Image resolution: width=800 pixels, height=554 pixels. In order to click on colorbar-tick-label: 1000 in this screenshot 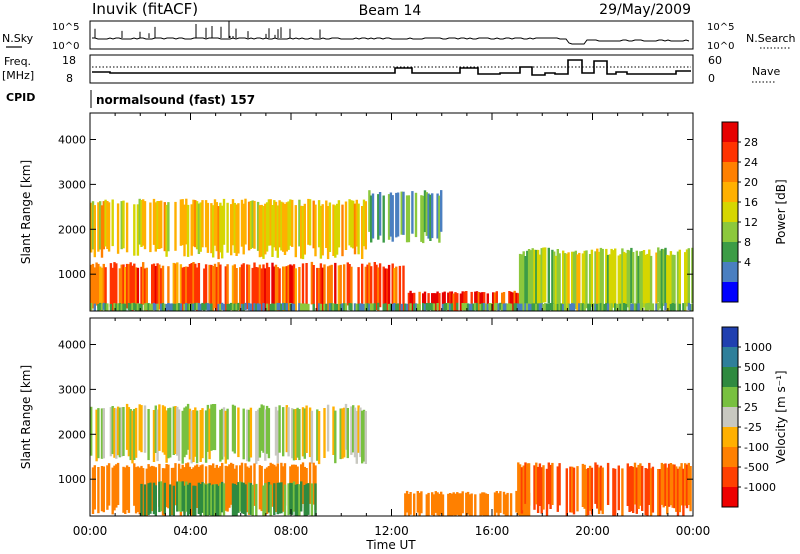, I will do `click(758, 347)`.